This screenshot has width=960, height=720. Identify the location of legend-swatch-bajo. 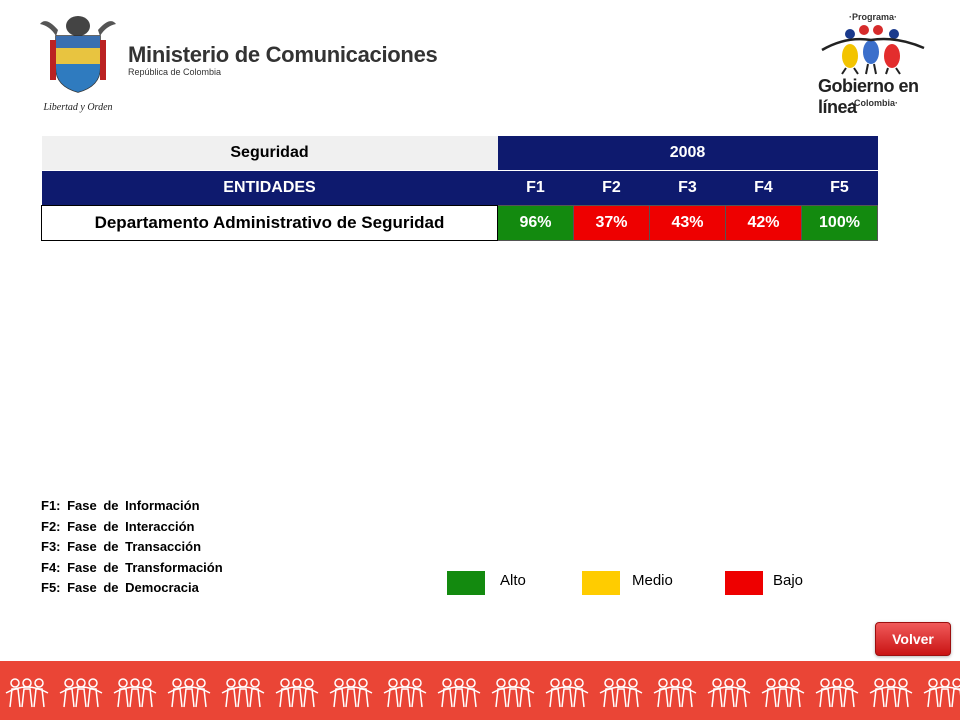
(744, 583).